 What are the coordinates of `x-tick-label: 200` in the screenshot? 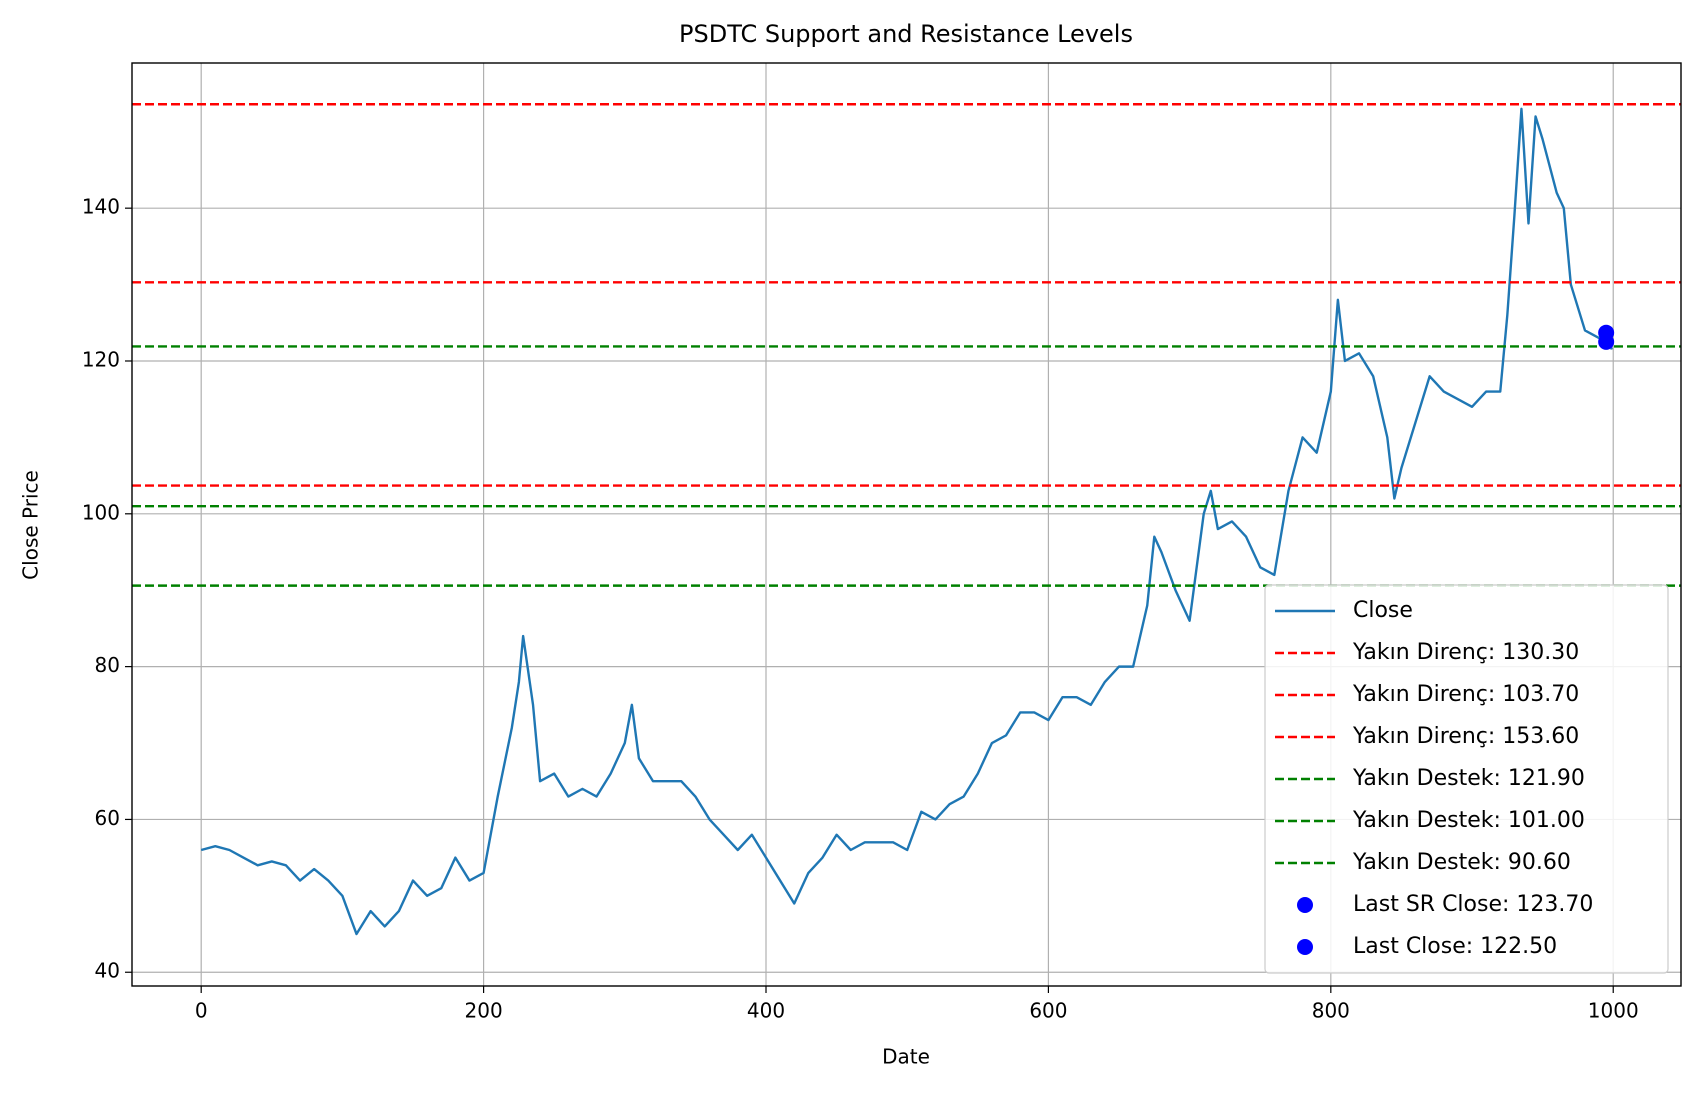 It's located at (484, 1011).